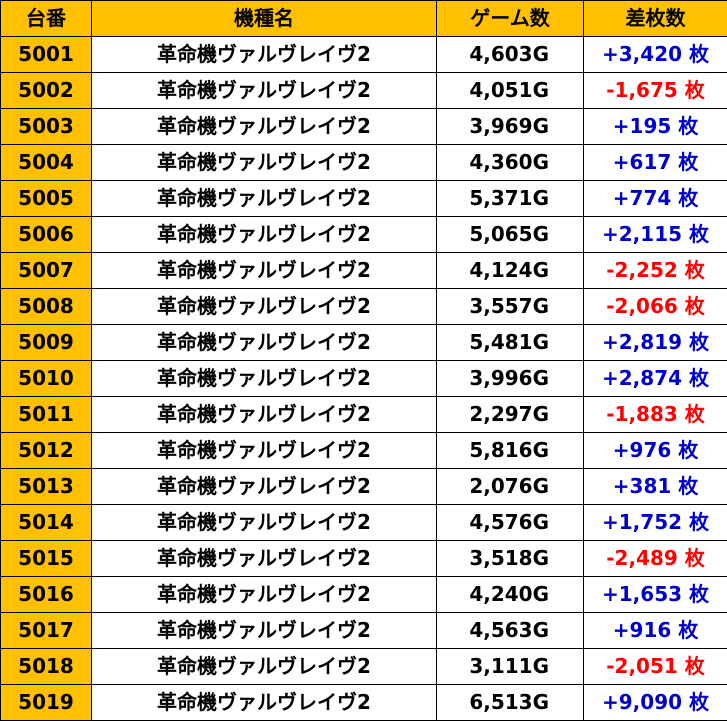  I want to click on machine-number-cell: 5019, so click(46, 703).